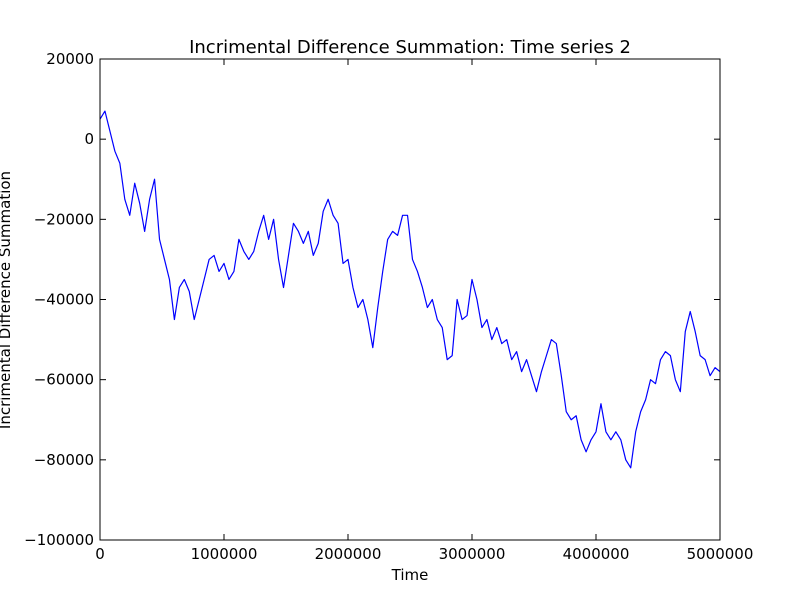 Image resolution: width=800 pixels, height=600 pixels. Describe the element at coordinates (100, 554) in the screenshot. I see `x-tick-label: 0` at that location.